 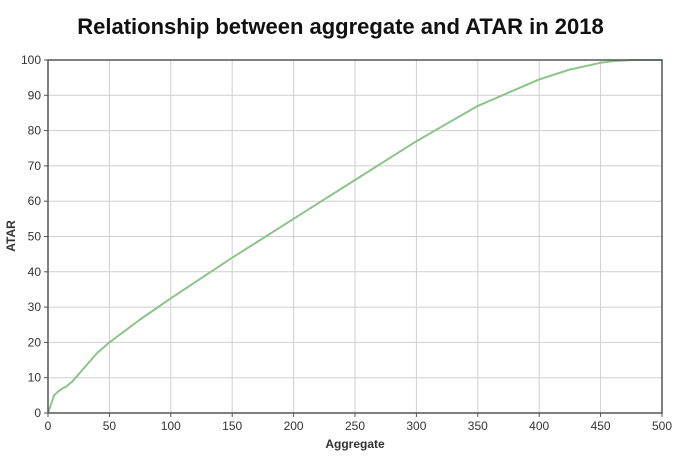 What do you see at coordinates (601, 426) in the screenshot?
I see `x-tick-label: 450` at bounding box center [601, 426].